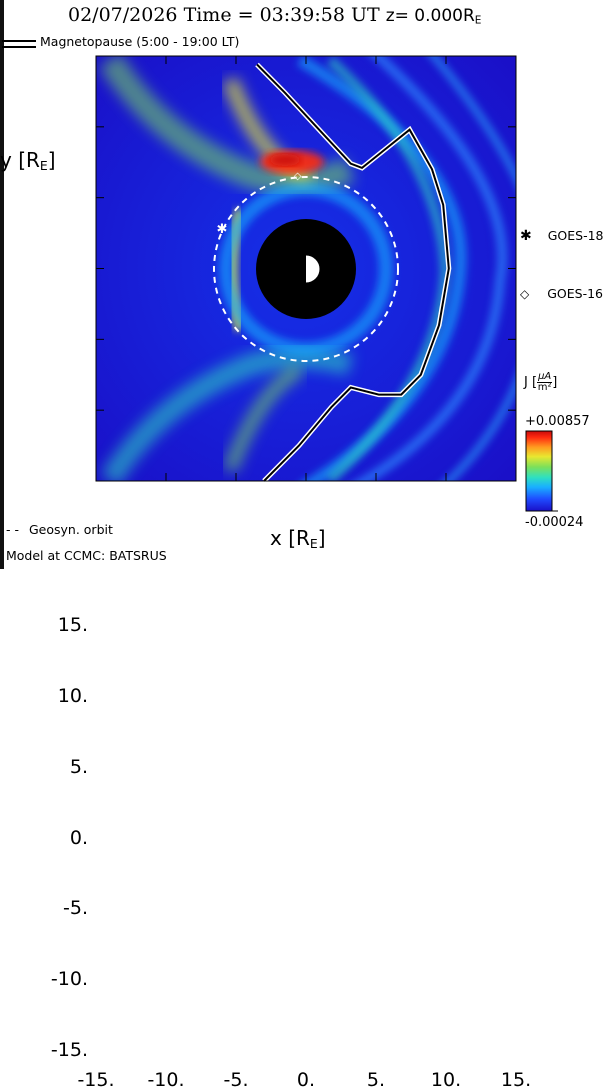 The height and width of the screenshot is (1091, 616). Describe the element at coordinates (86, 555) in the screenshot. I see `model-credit: Model at CCMC: BATSRUS` at that location.